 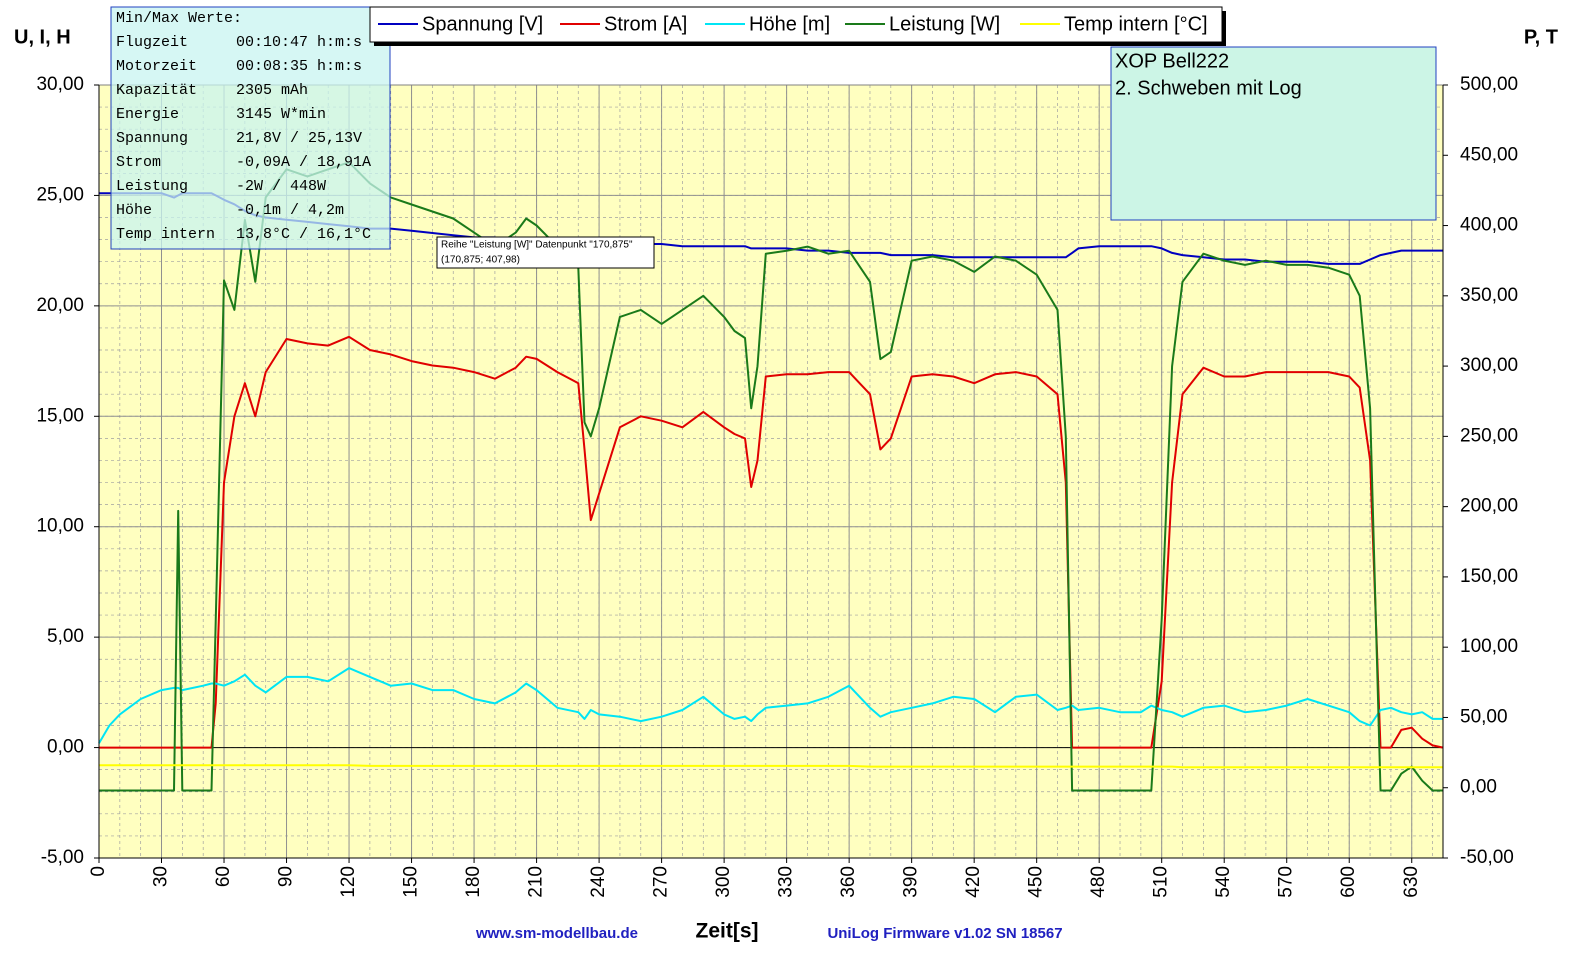 What do you see at coordinates (1489, 435) in the screenshot?
I see `y2-tick-label: 250,00` at bounding box center [1489, 435].